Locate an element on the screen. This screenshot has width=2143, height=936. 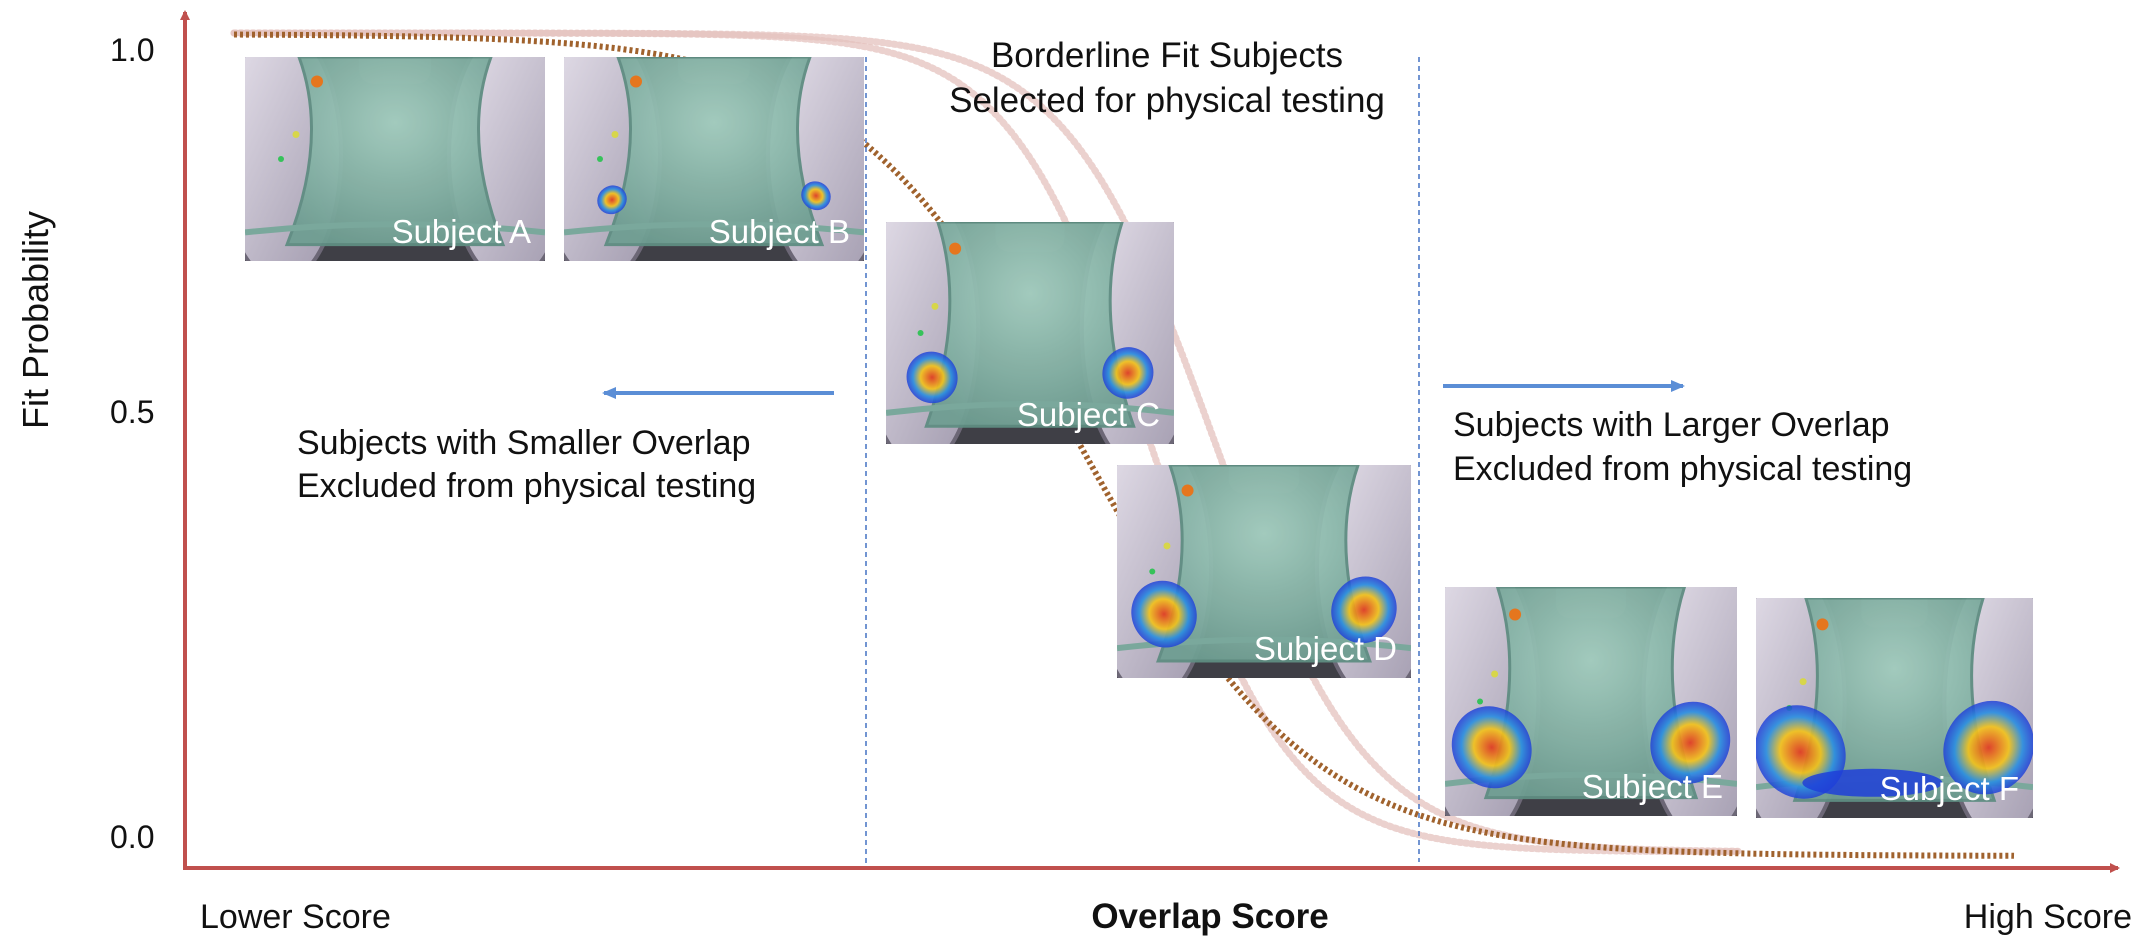
smaller-overlap-title: Subjects with Smaller Overlap is located at coordinates (524, 443).